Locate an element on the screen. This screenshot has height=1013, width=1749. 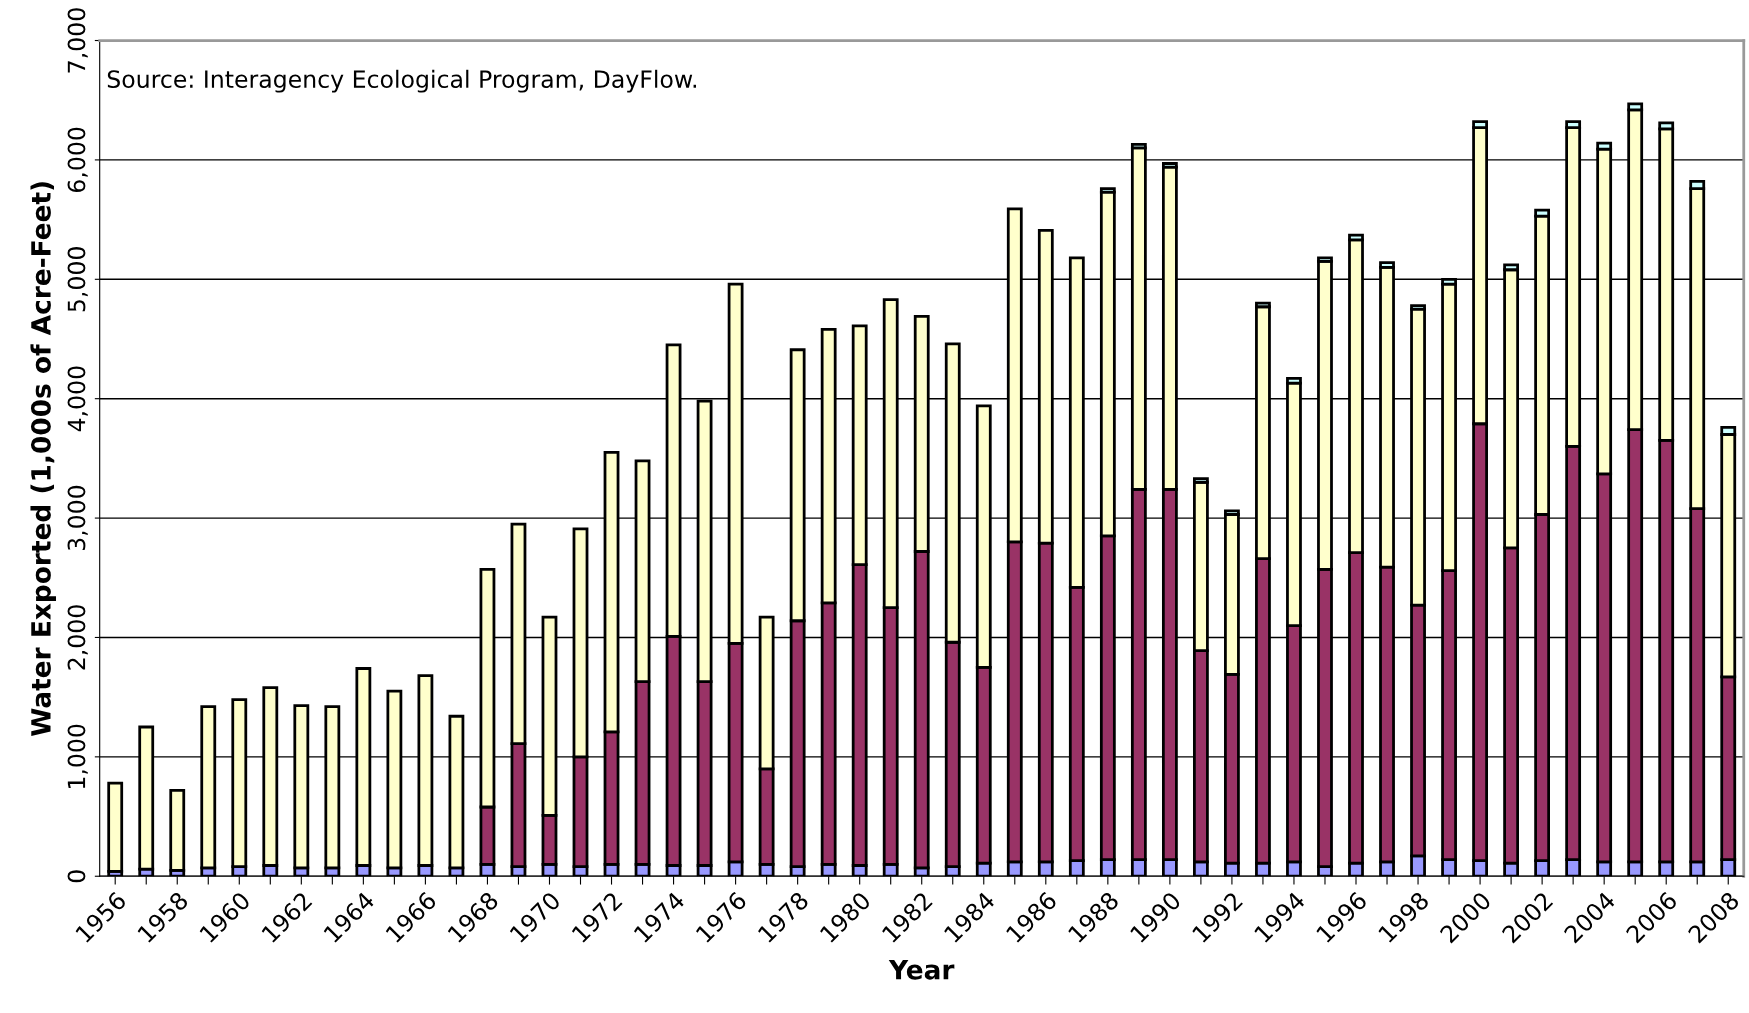
y-tick-label: 6,000 is located at coordinates (77, 160).